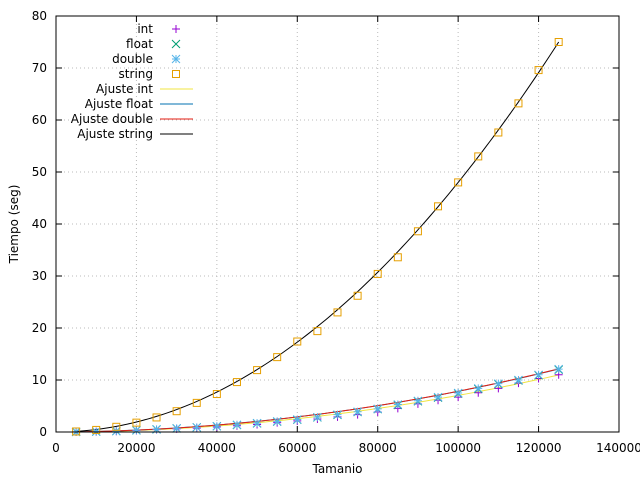  Describe the element at coordinates (217, 448) in the screenshot. I see `x-tick-label: 40000` at that location.